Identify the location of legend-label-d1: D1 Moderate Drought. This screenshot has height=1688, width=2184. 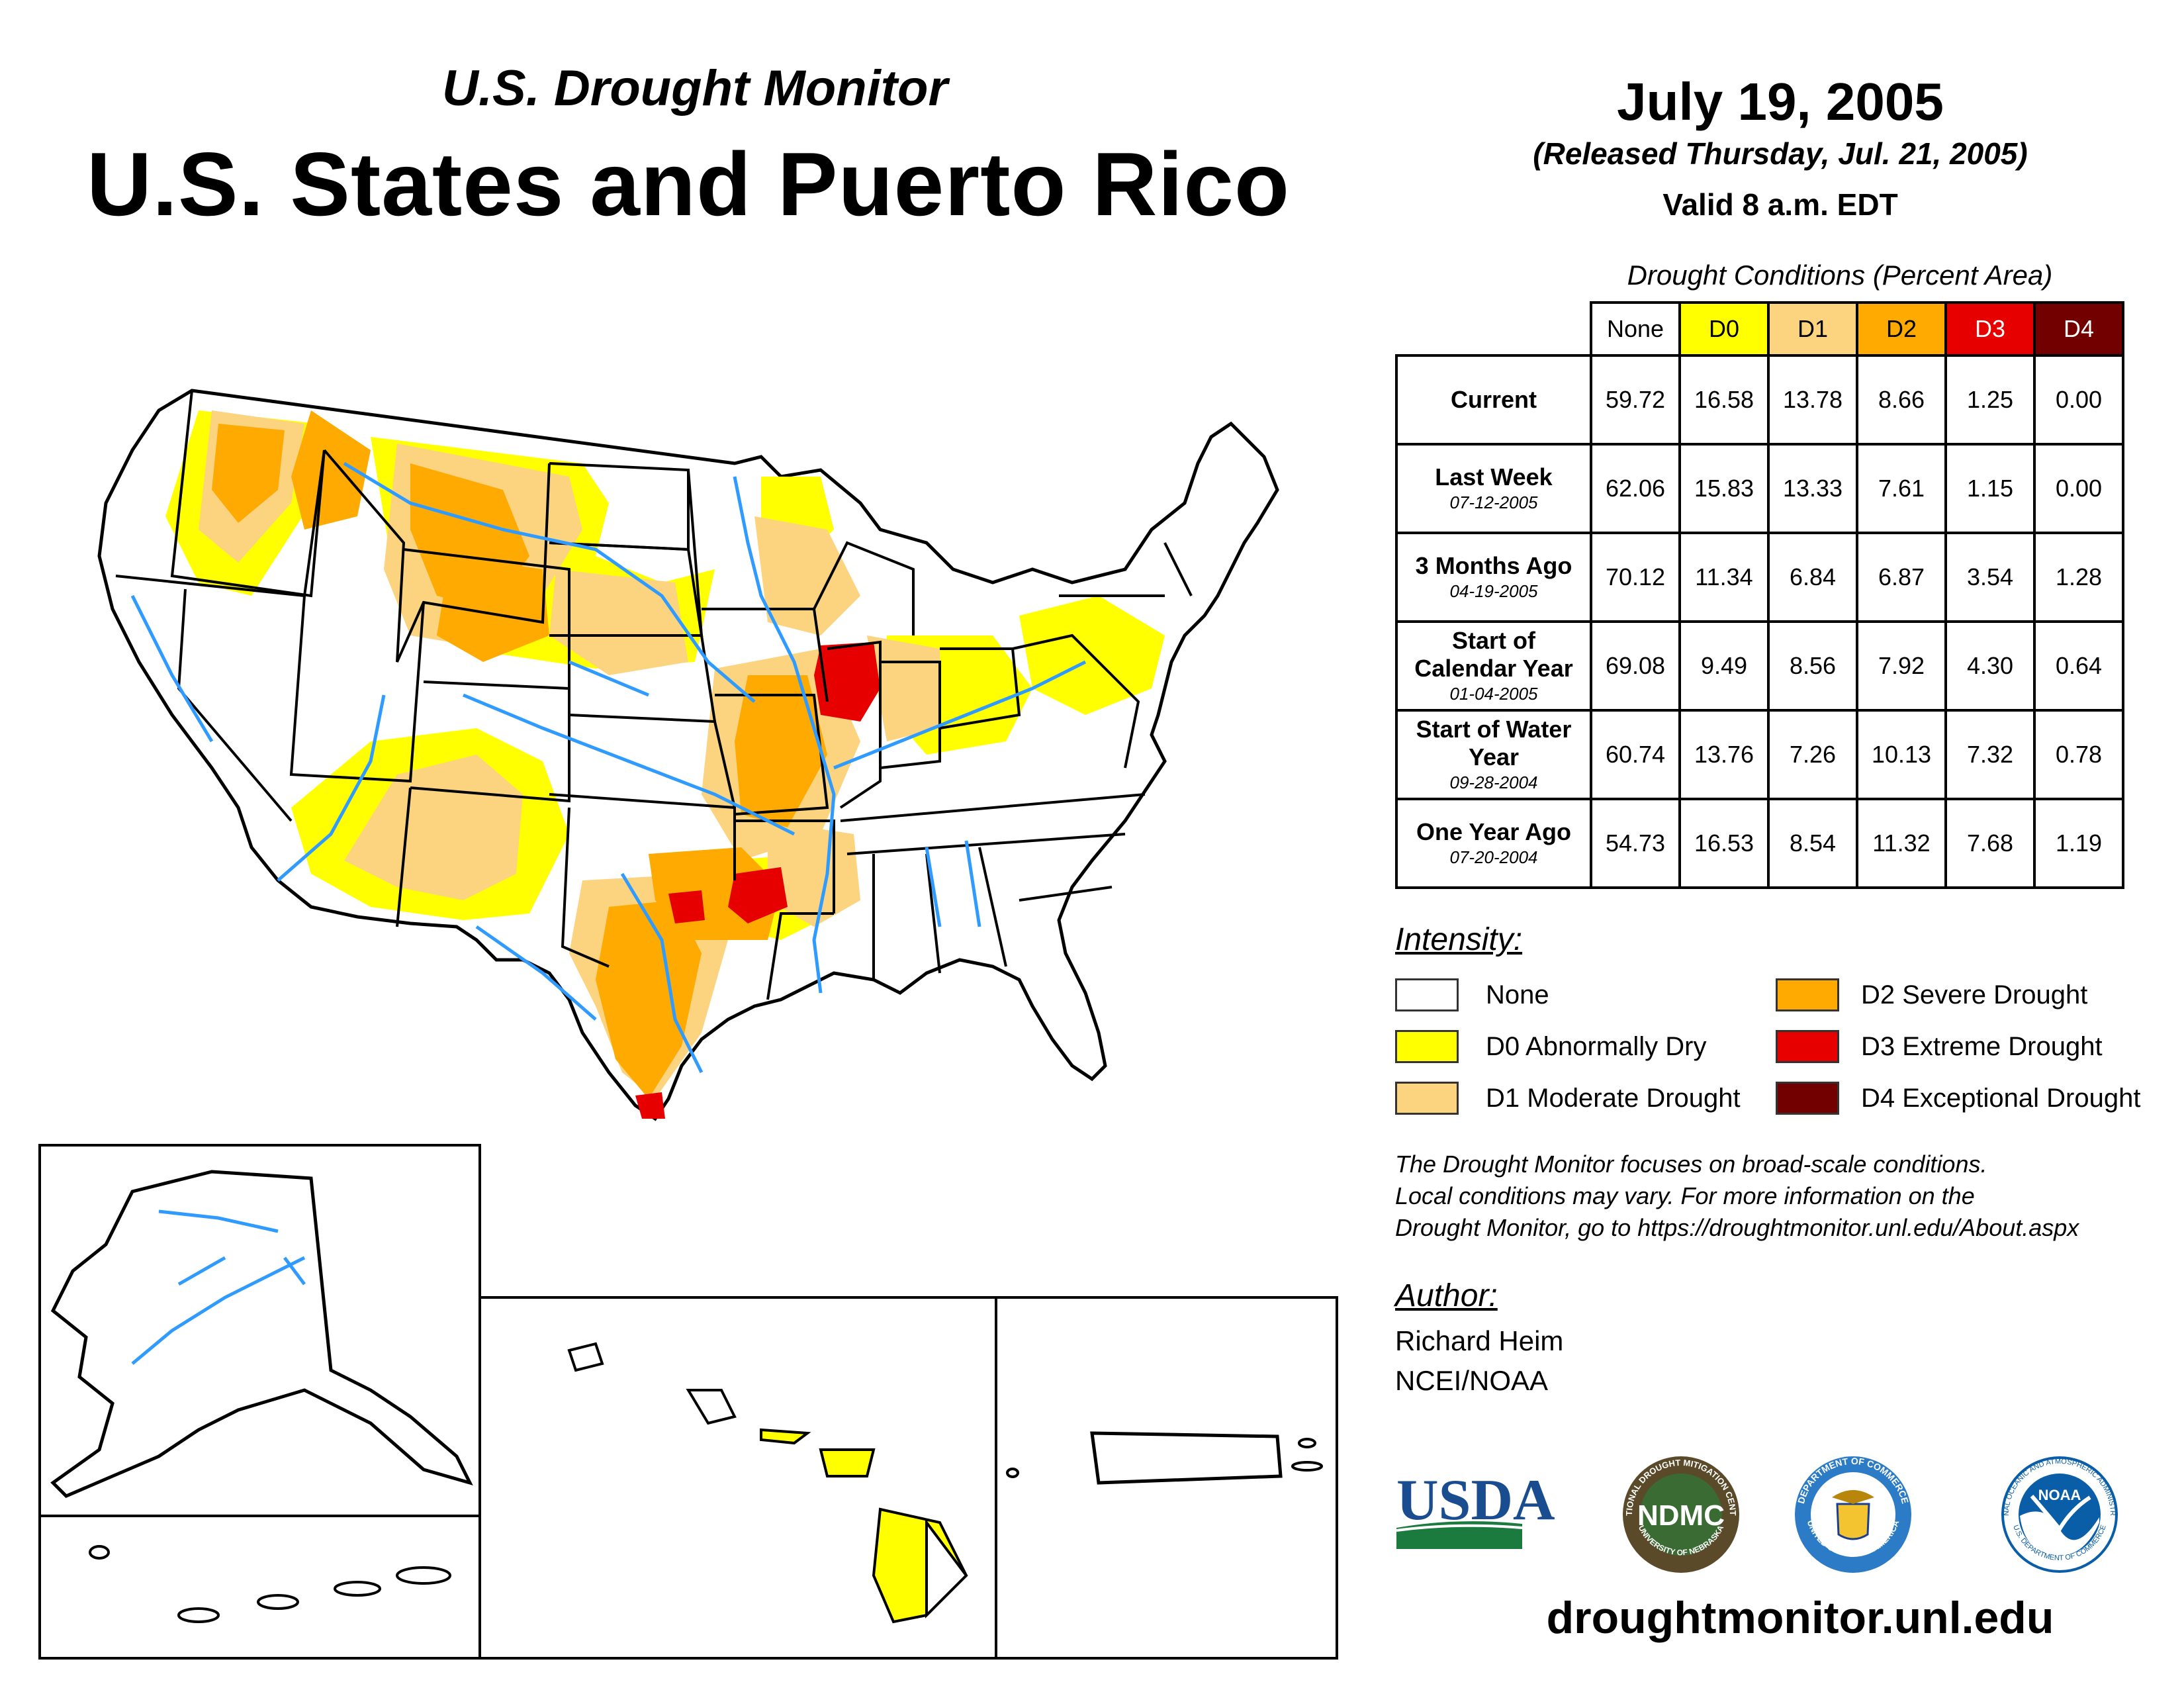
(1613, 1098).